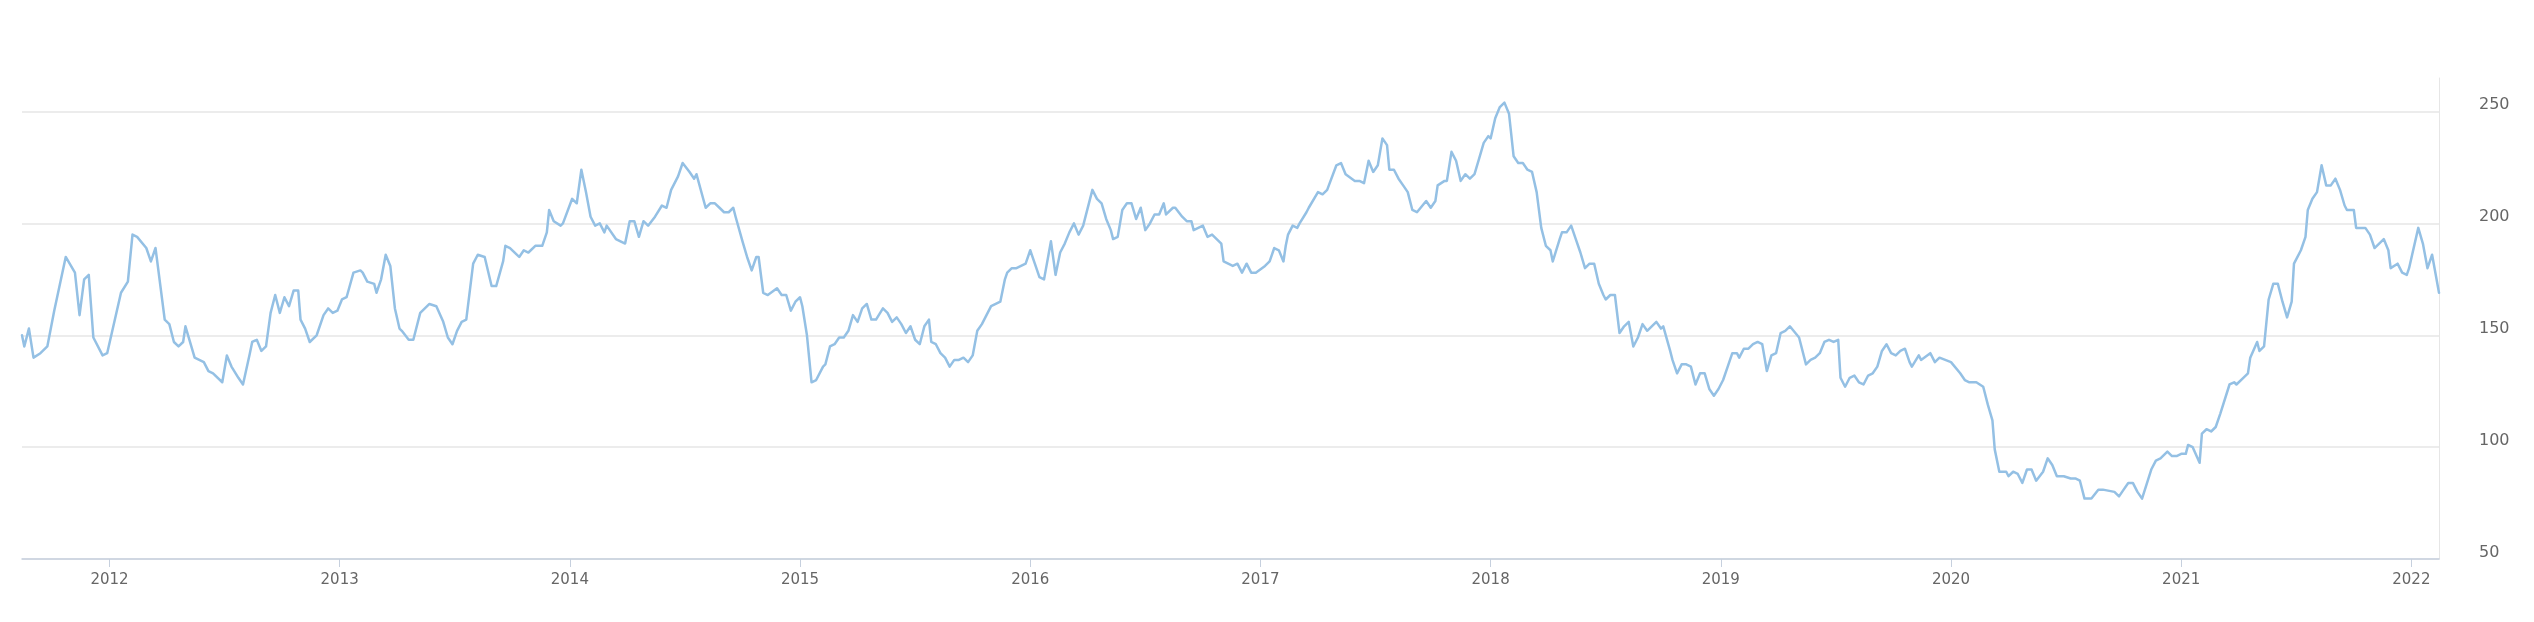  I want to click on x-tick-label: 2019, so click(1720, 578).